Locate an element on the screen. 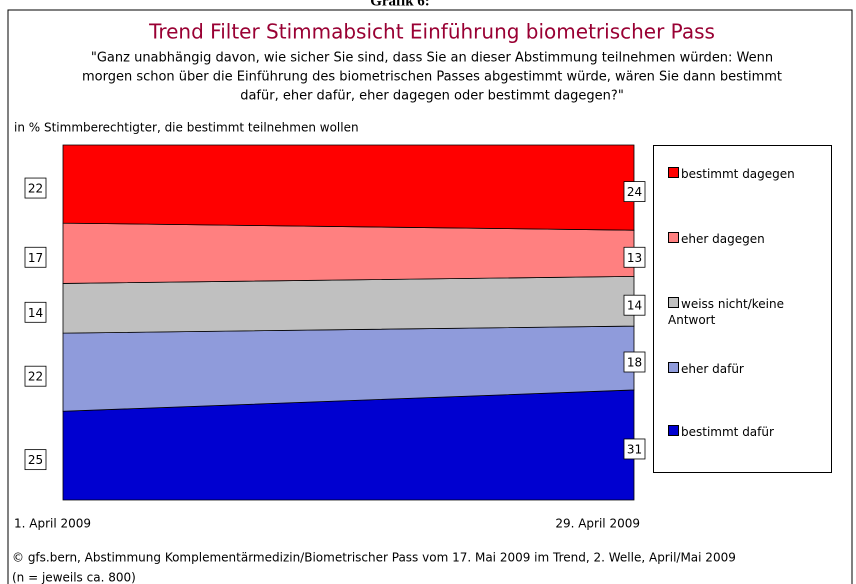  value-label: 24 is located at coordinates (634, 192).